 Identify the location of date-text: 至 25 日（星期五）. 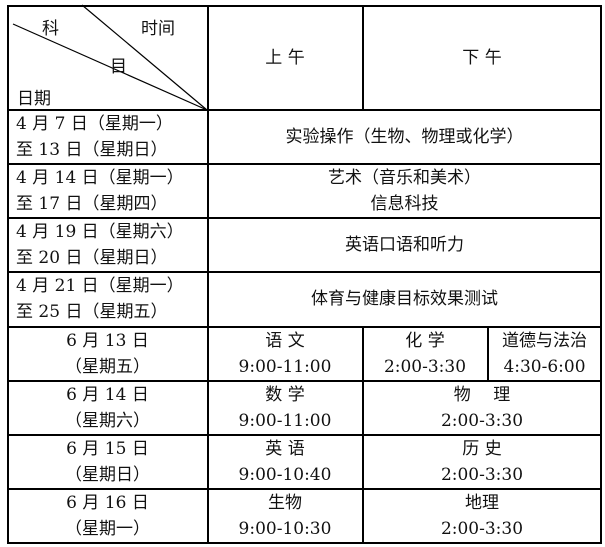
(92, 312).